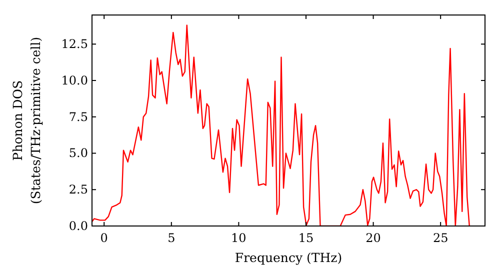 Image resolution: width=500 pixels, height=280 pixels. What do you see at coordinates (78, 117) in the screenshot?
I see `y-tick-label: 7.5` at bounding box center [78, 117].